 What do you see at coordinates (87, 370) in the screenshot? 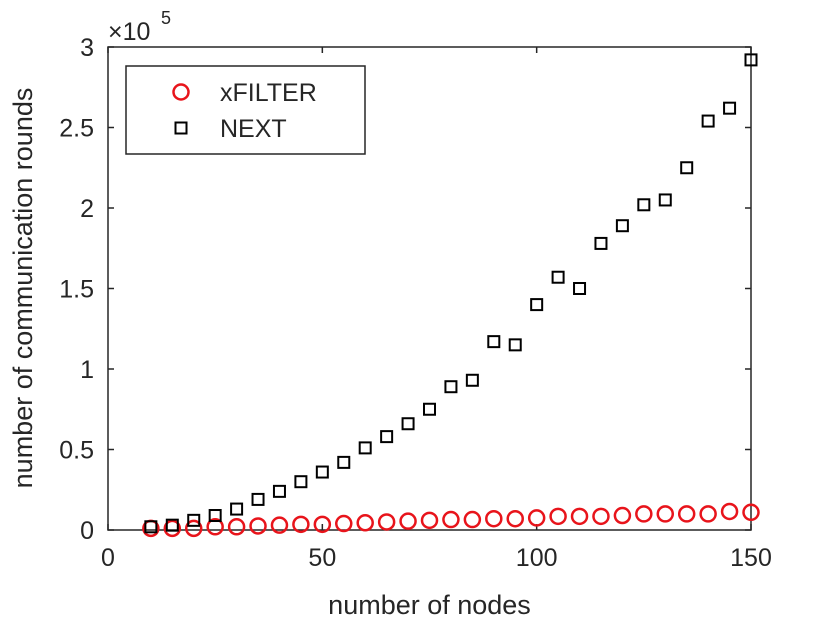
I see `y-tick-label: 1` at bounding box center [87, 370].